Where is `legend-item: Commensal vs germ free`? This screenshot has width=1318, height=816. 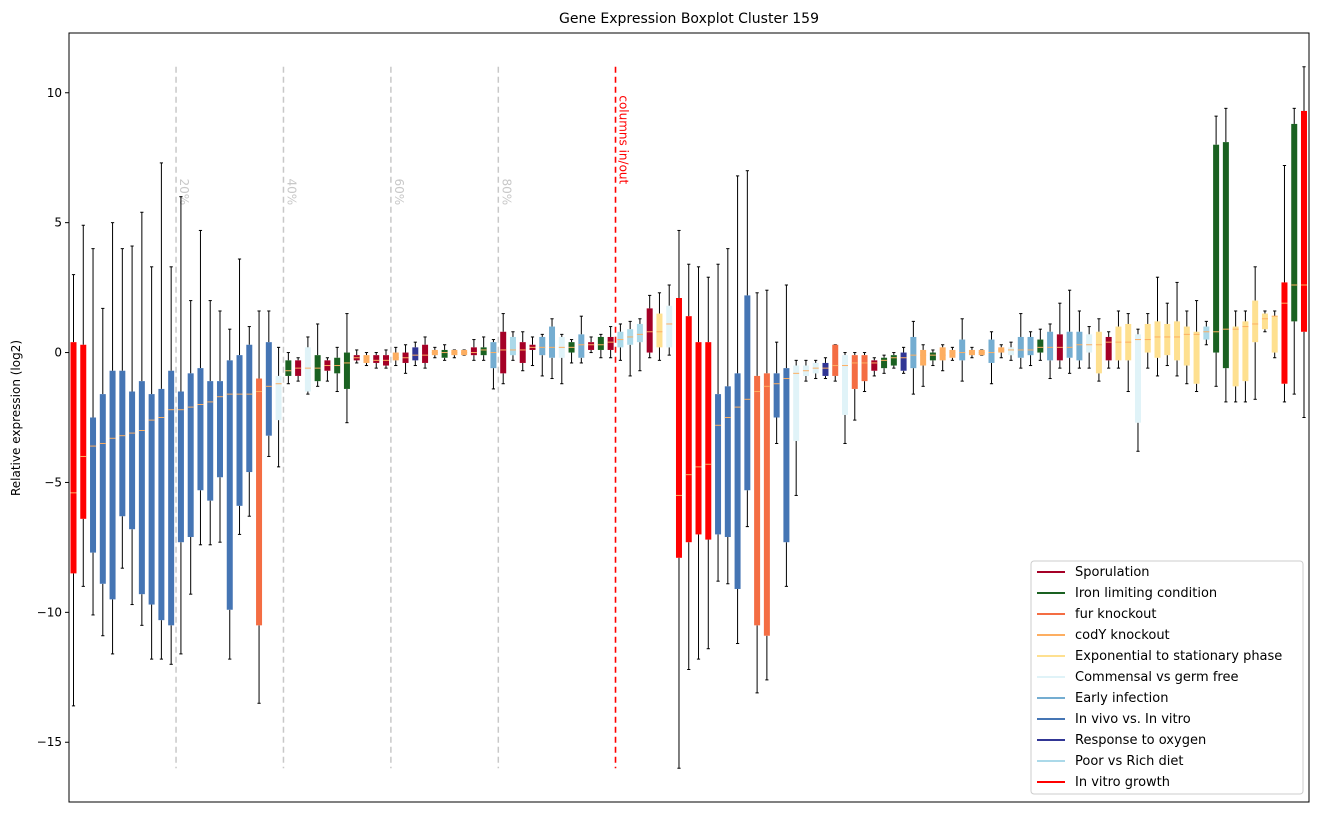
legend-item: Commensal vs germ free is located at coordinates (1137, 677).